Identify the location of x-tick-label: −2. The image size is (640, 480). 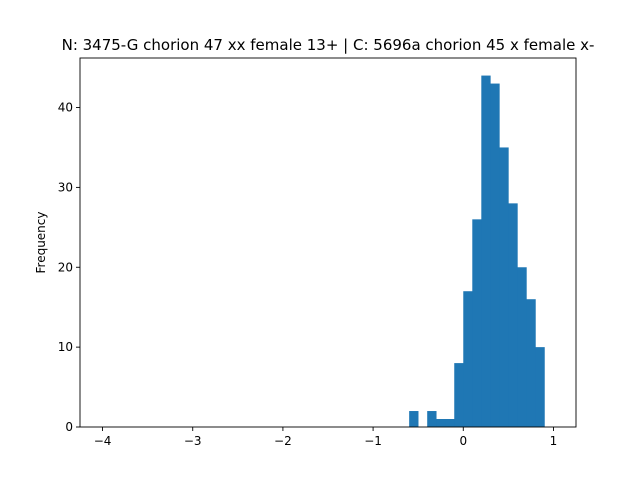
(283, 441).